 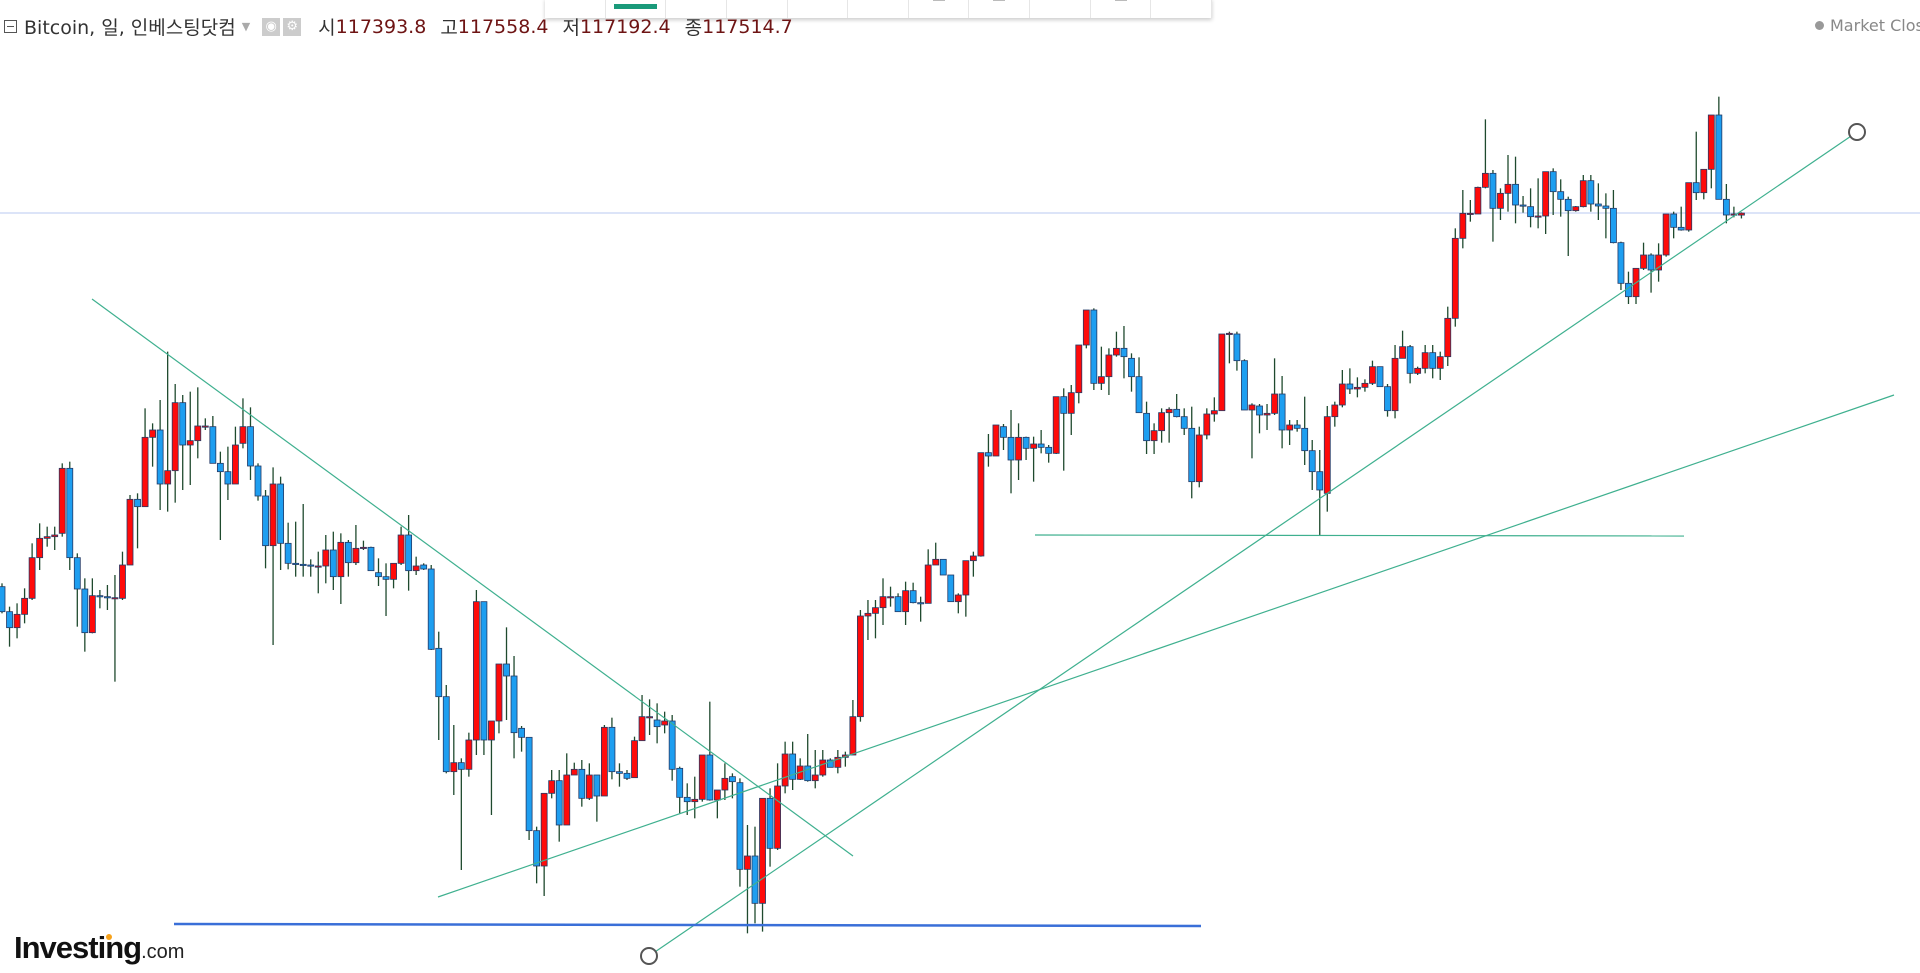 What do you see at coordinates (10, 26) in the screenshot?
I see `collapse-icon` at bounding box center [10, 26].